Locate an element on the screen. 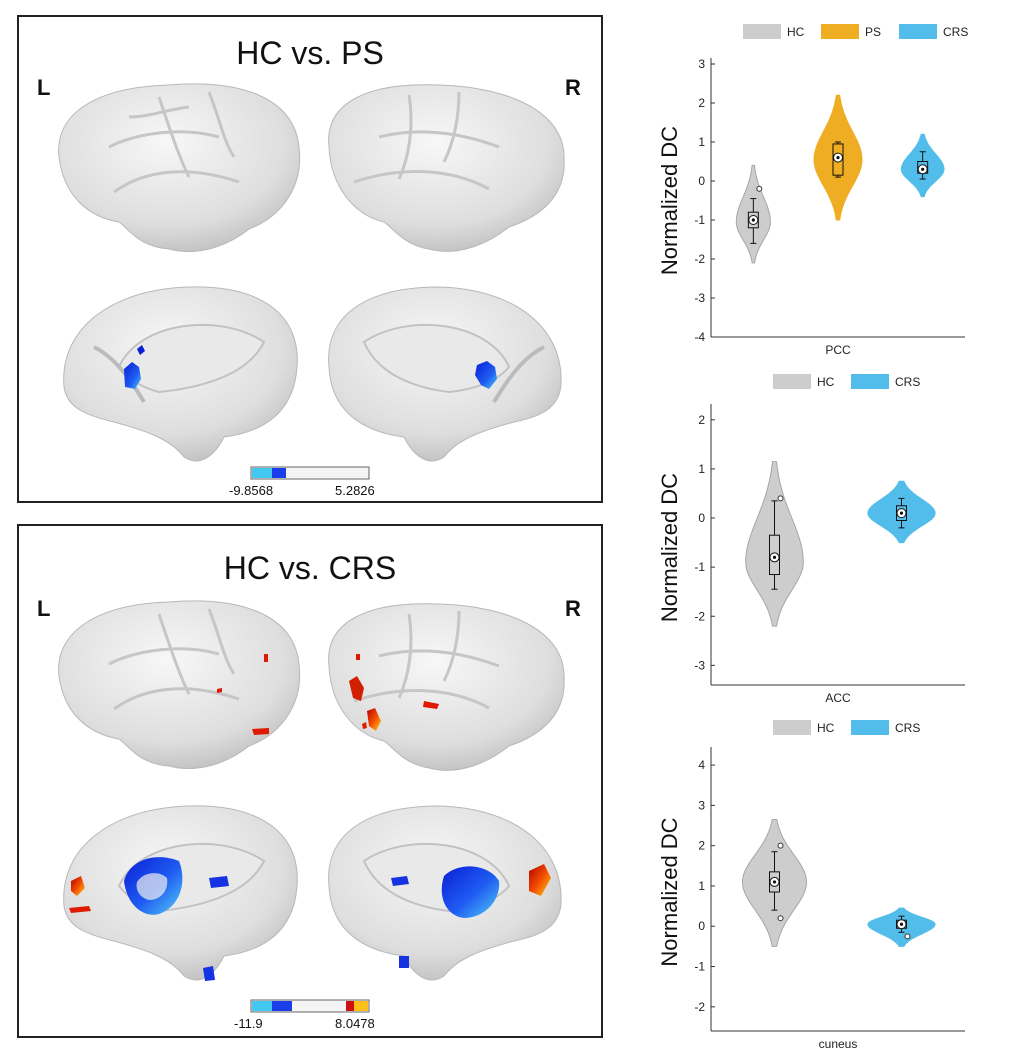  panel-title: HC vs. PS is located at coordinates (310, 53).